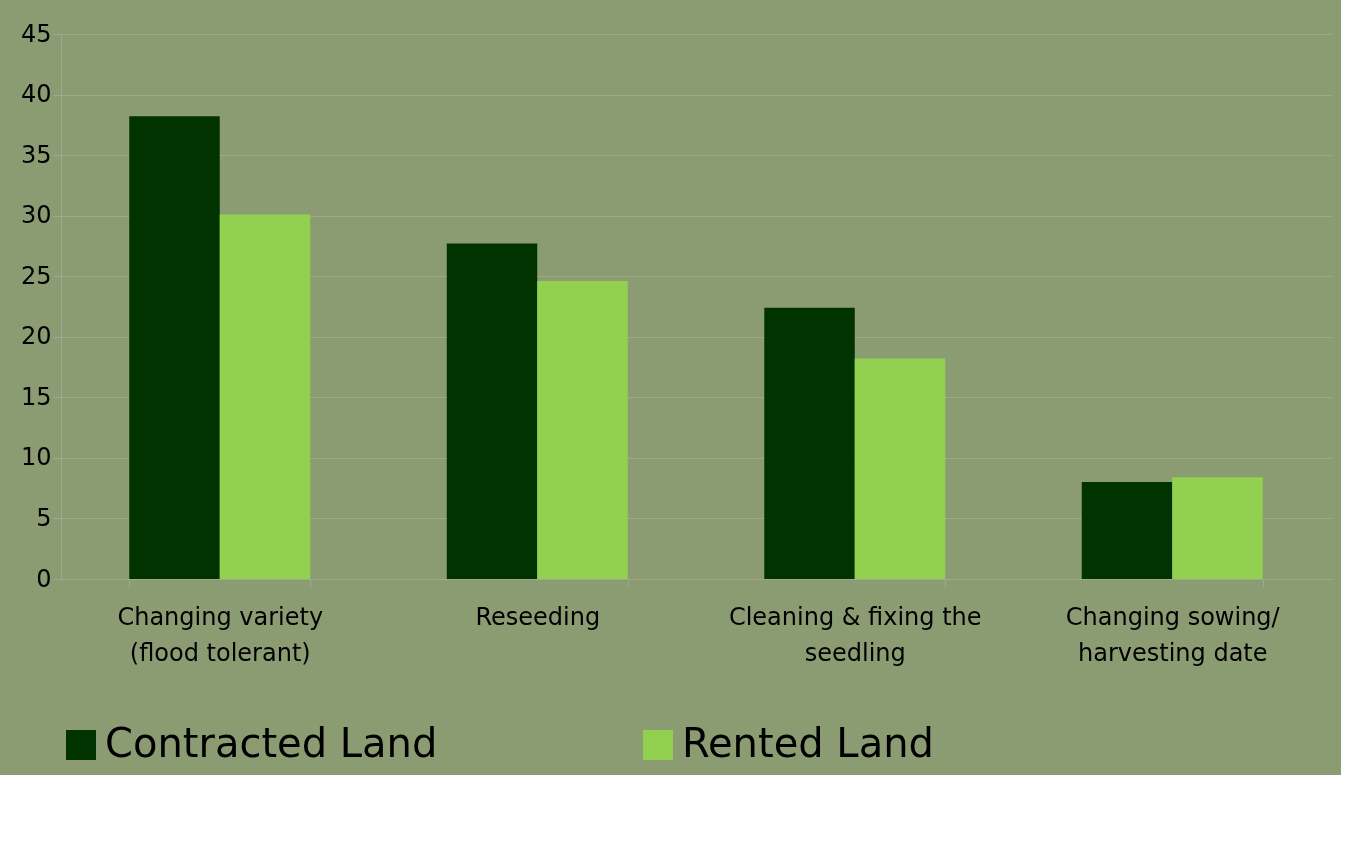 The width and height of the screenshot is (1368, 856). I want to click on y-tick-label: 20, so click(36, 336).